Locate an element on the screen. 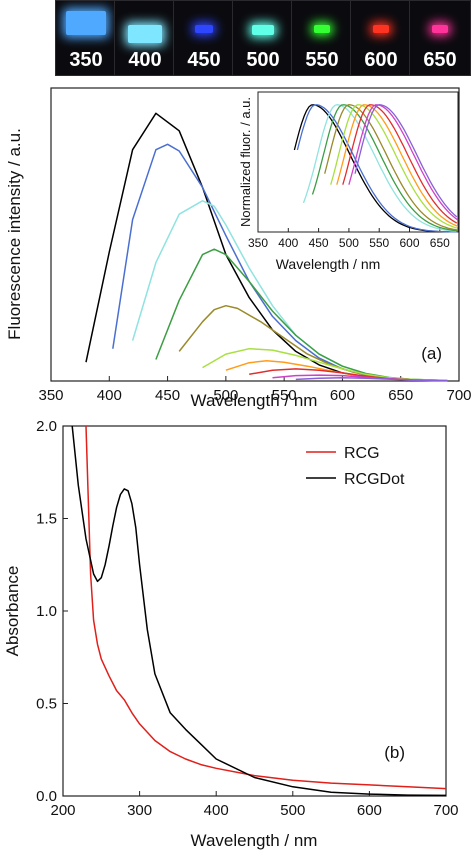  chart-b-xtick-label: 700 is located at coordinates (445, 810).